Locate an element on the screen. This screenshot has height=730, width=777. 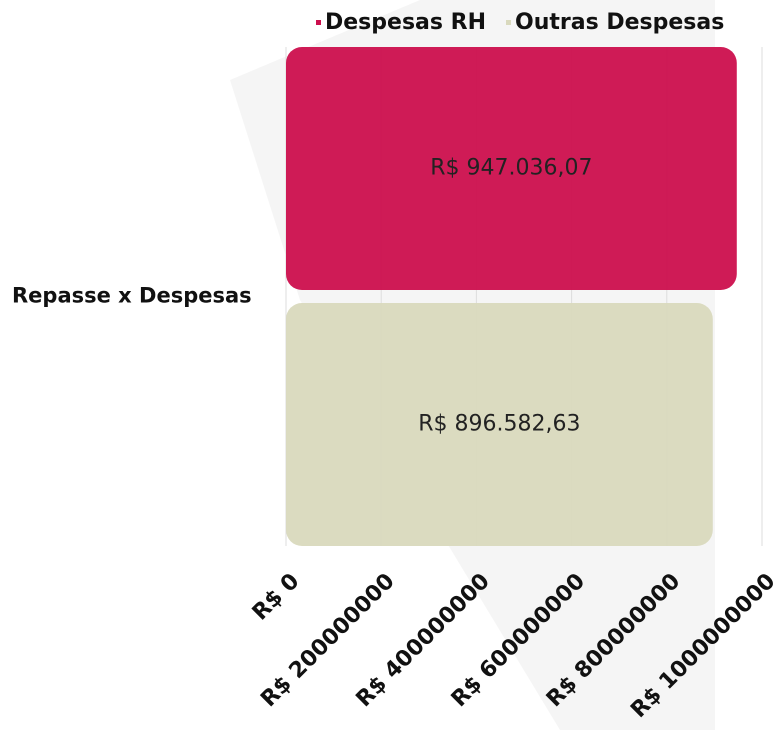
value-label: R$ 947.036,07 is located at coordinates (511, 168).